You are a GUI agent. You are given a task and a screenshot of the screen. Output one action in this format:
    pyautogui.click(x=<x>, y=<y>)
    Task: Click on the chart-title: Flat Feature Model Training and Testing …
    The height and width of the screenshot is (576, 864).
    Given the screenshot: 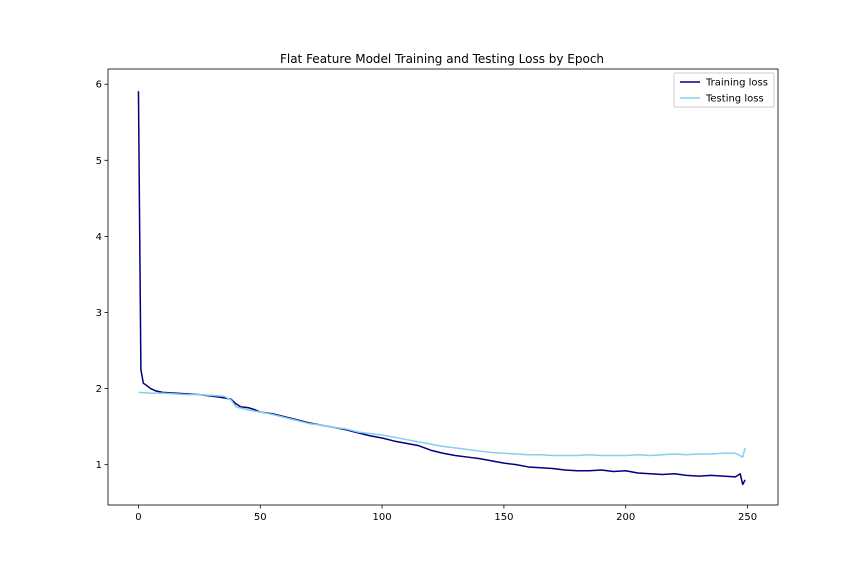 What is the action you would take?
    pyautogui.click(x=442, y=59)
    